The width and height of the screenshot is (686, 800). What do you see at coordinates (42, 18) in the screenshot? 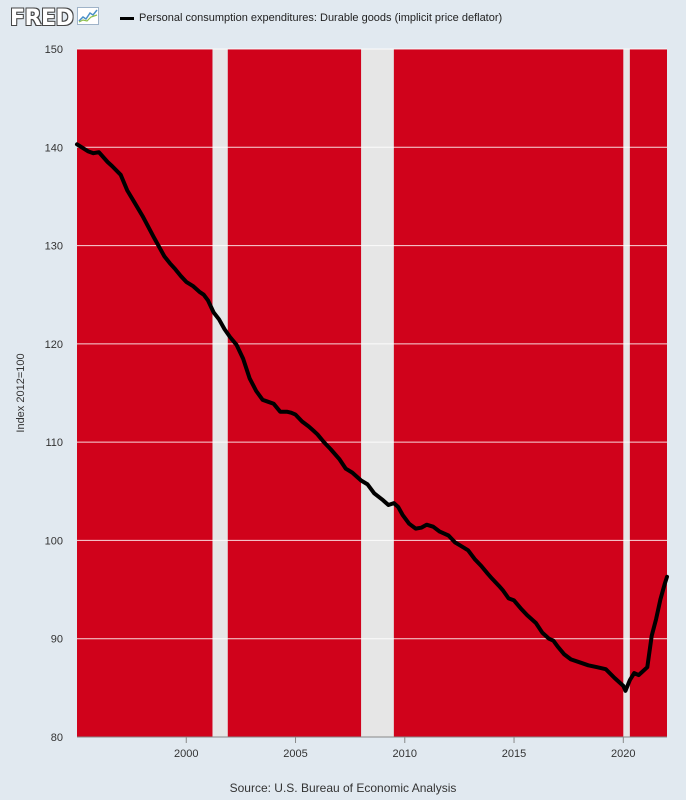
I see `fred-logo-text: FRED` at bounding box center [42, 18].